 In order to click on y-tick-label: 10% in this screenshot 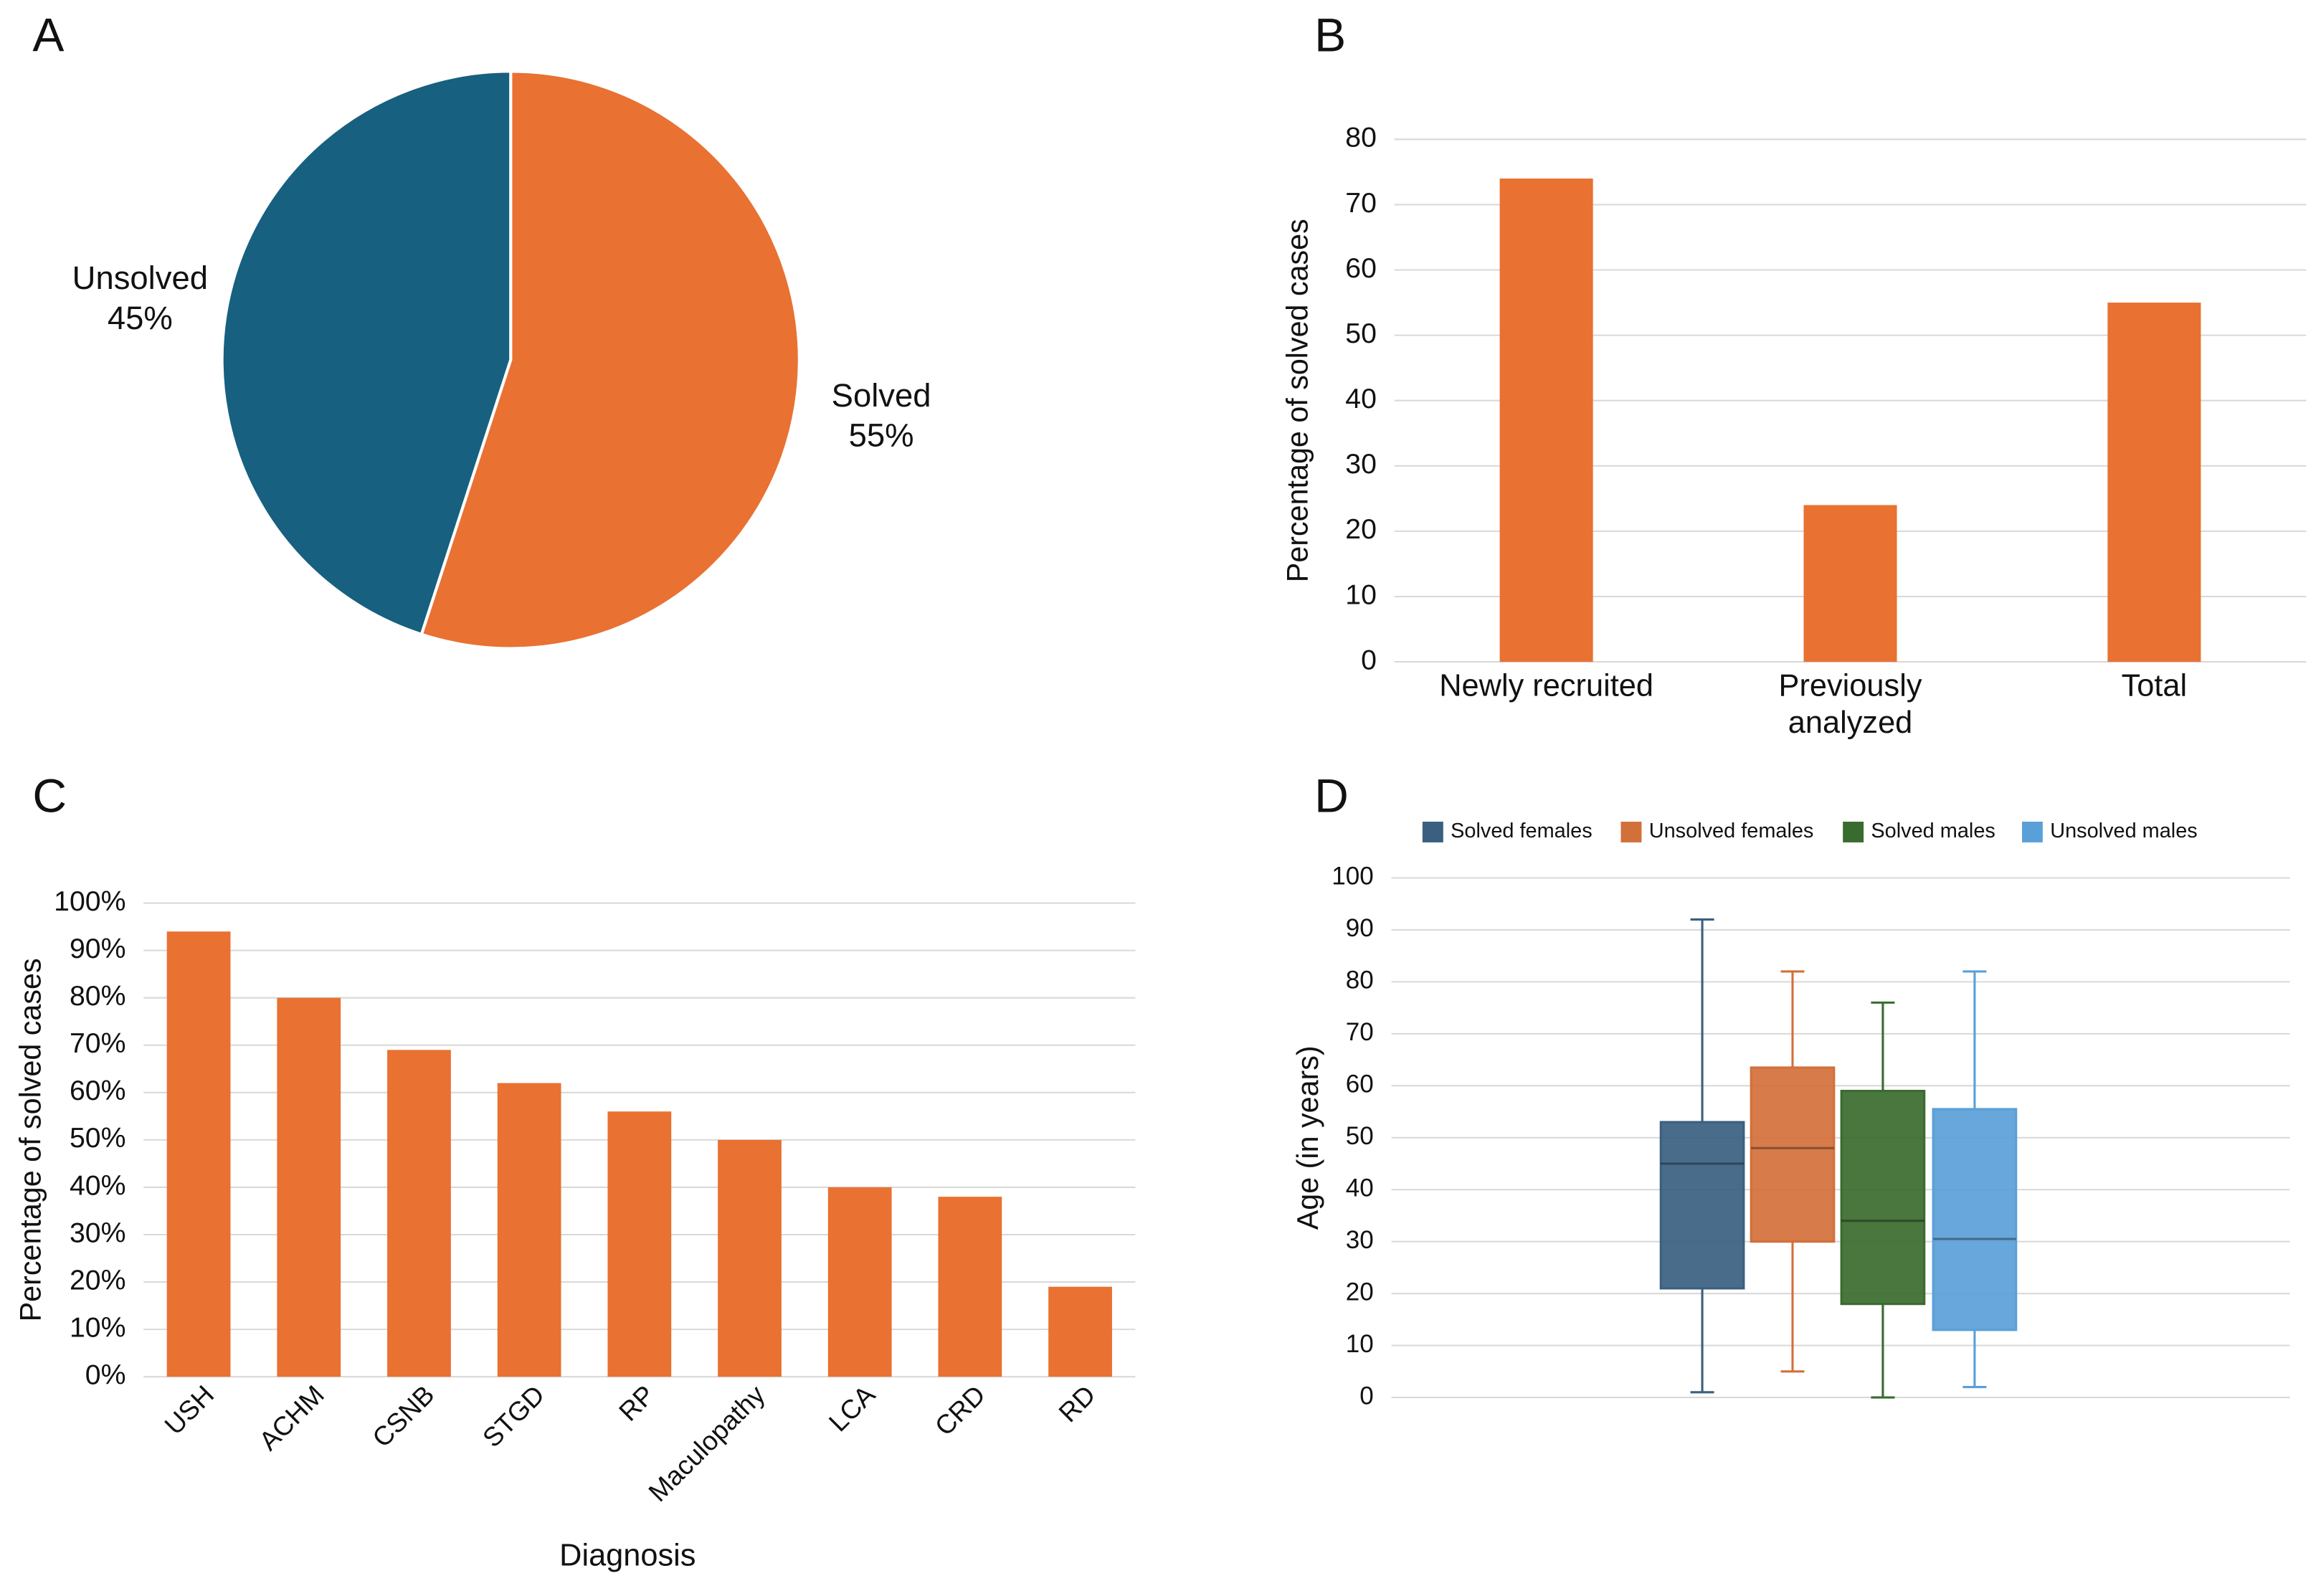, I will do `click(98, 1327)`.